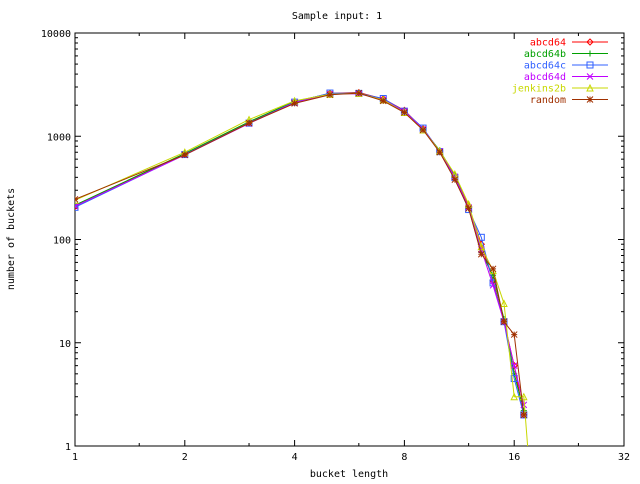 The image size is (640, 484). I want to click on x-tick-label: 16, so click(514, 457).